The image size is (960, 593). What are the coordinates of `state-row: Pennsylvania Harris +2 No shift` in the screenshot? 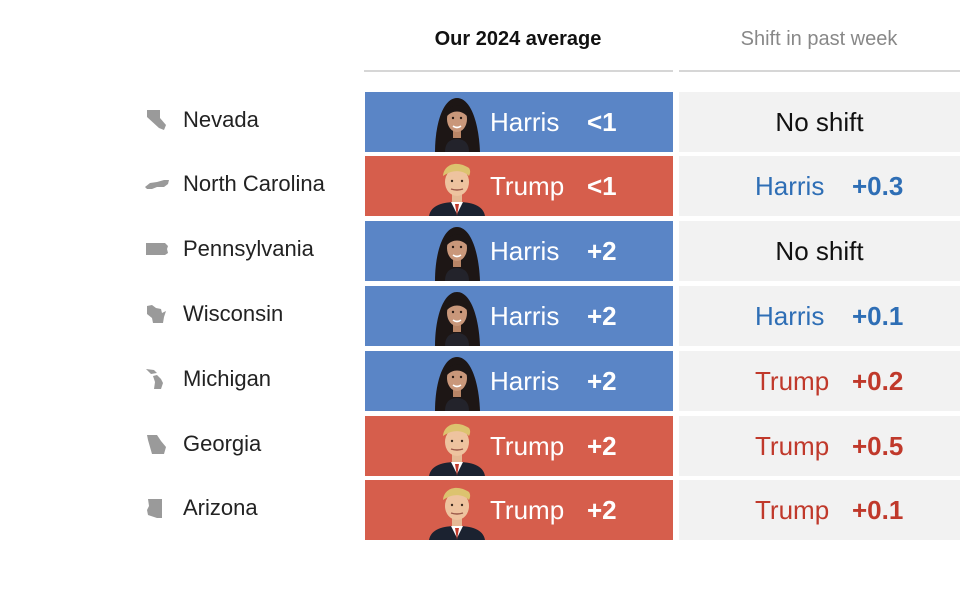 It's located at (480, 251).